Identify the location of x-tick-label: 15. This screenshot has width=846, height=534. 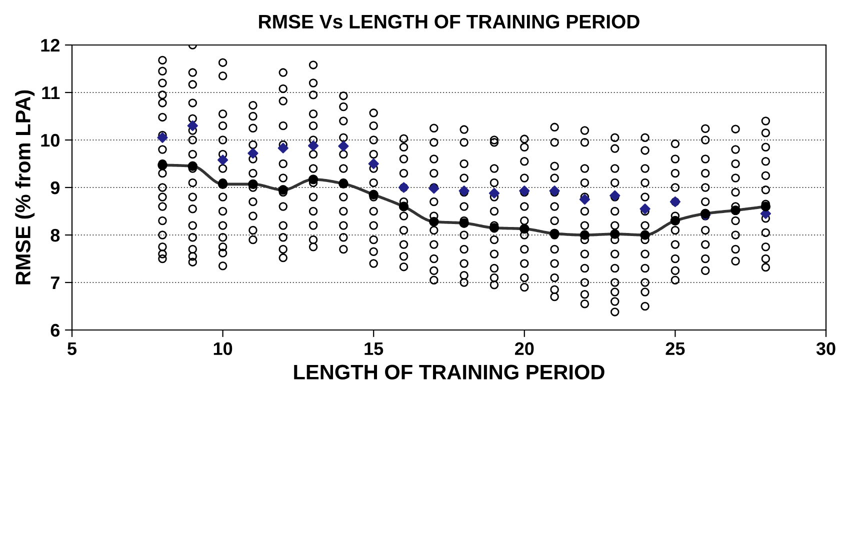
(374, 349).